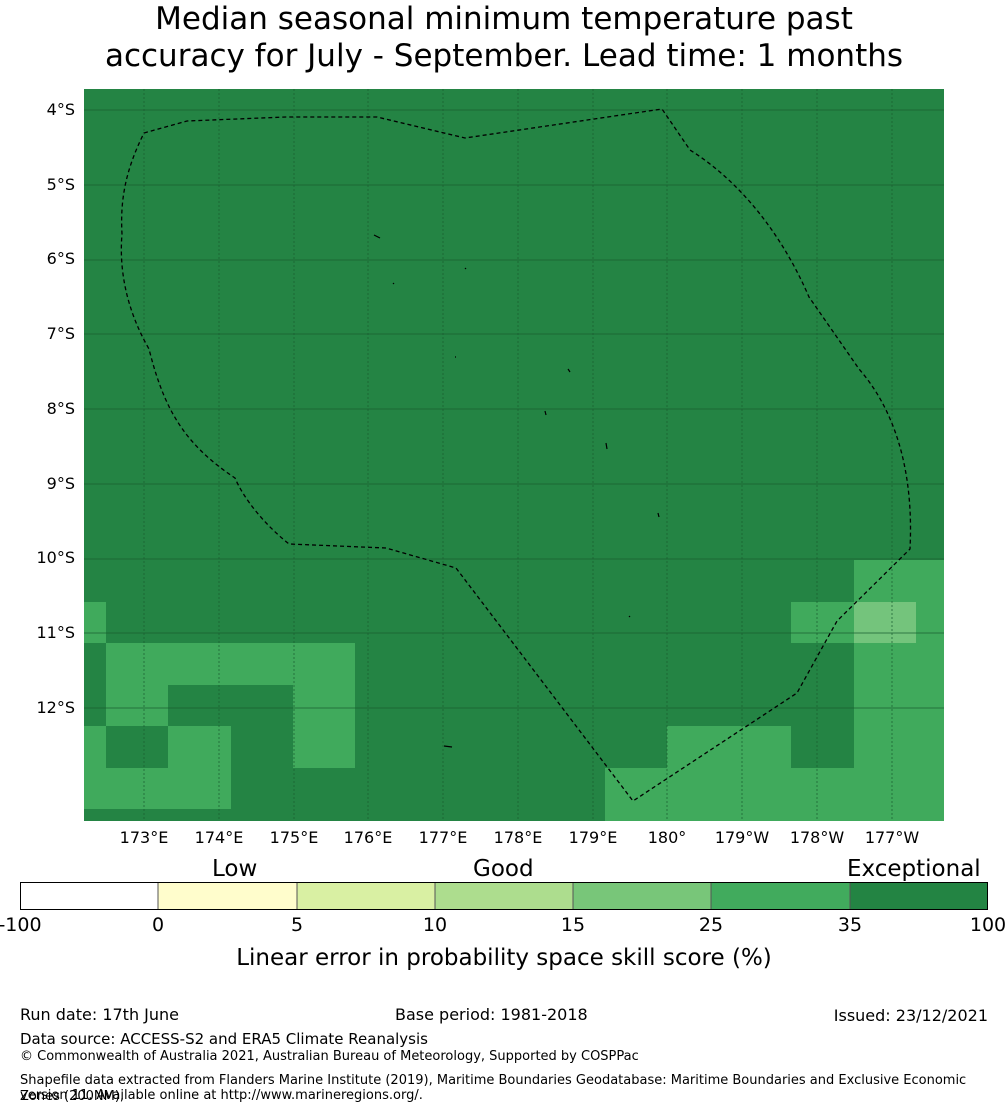  Describe the element at coordinates (60, 483) in the screenshot. I see `latitude-label: 9°S` at that location.